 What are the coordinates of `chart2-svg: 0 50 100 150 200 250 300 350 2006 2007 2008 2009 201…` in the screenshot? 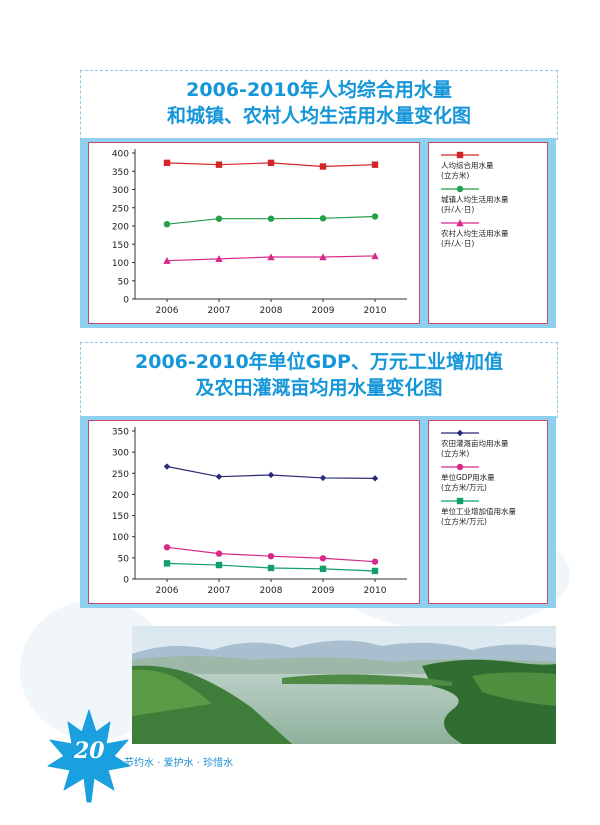 It's located at (259, 511).